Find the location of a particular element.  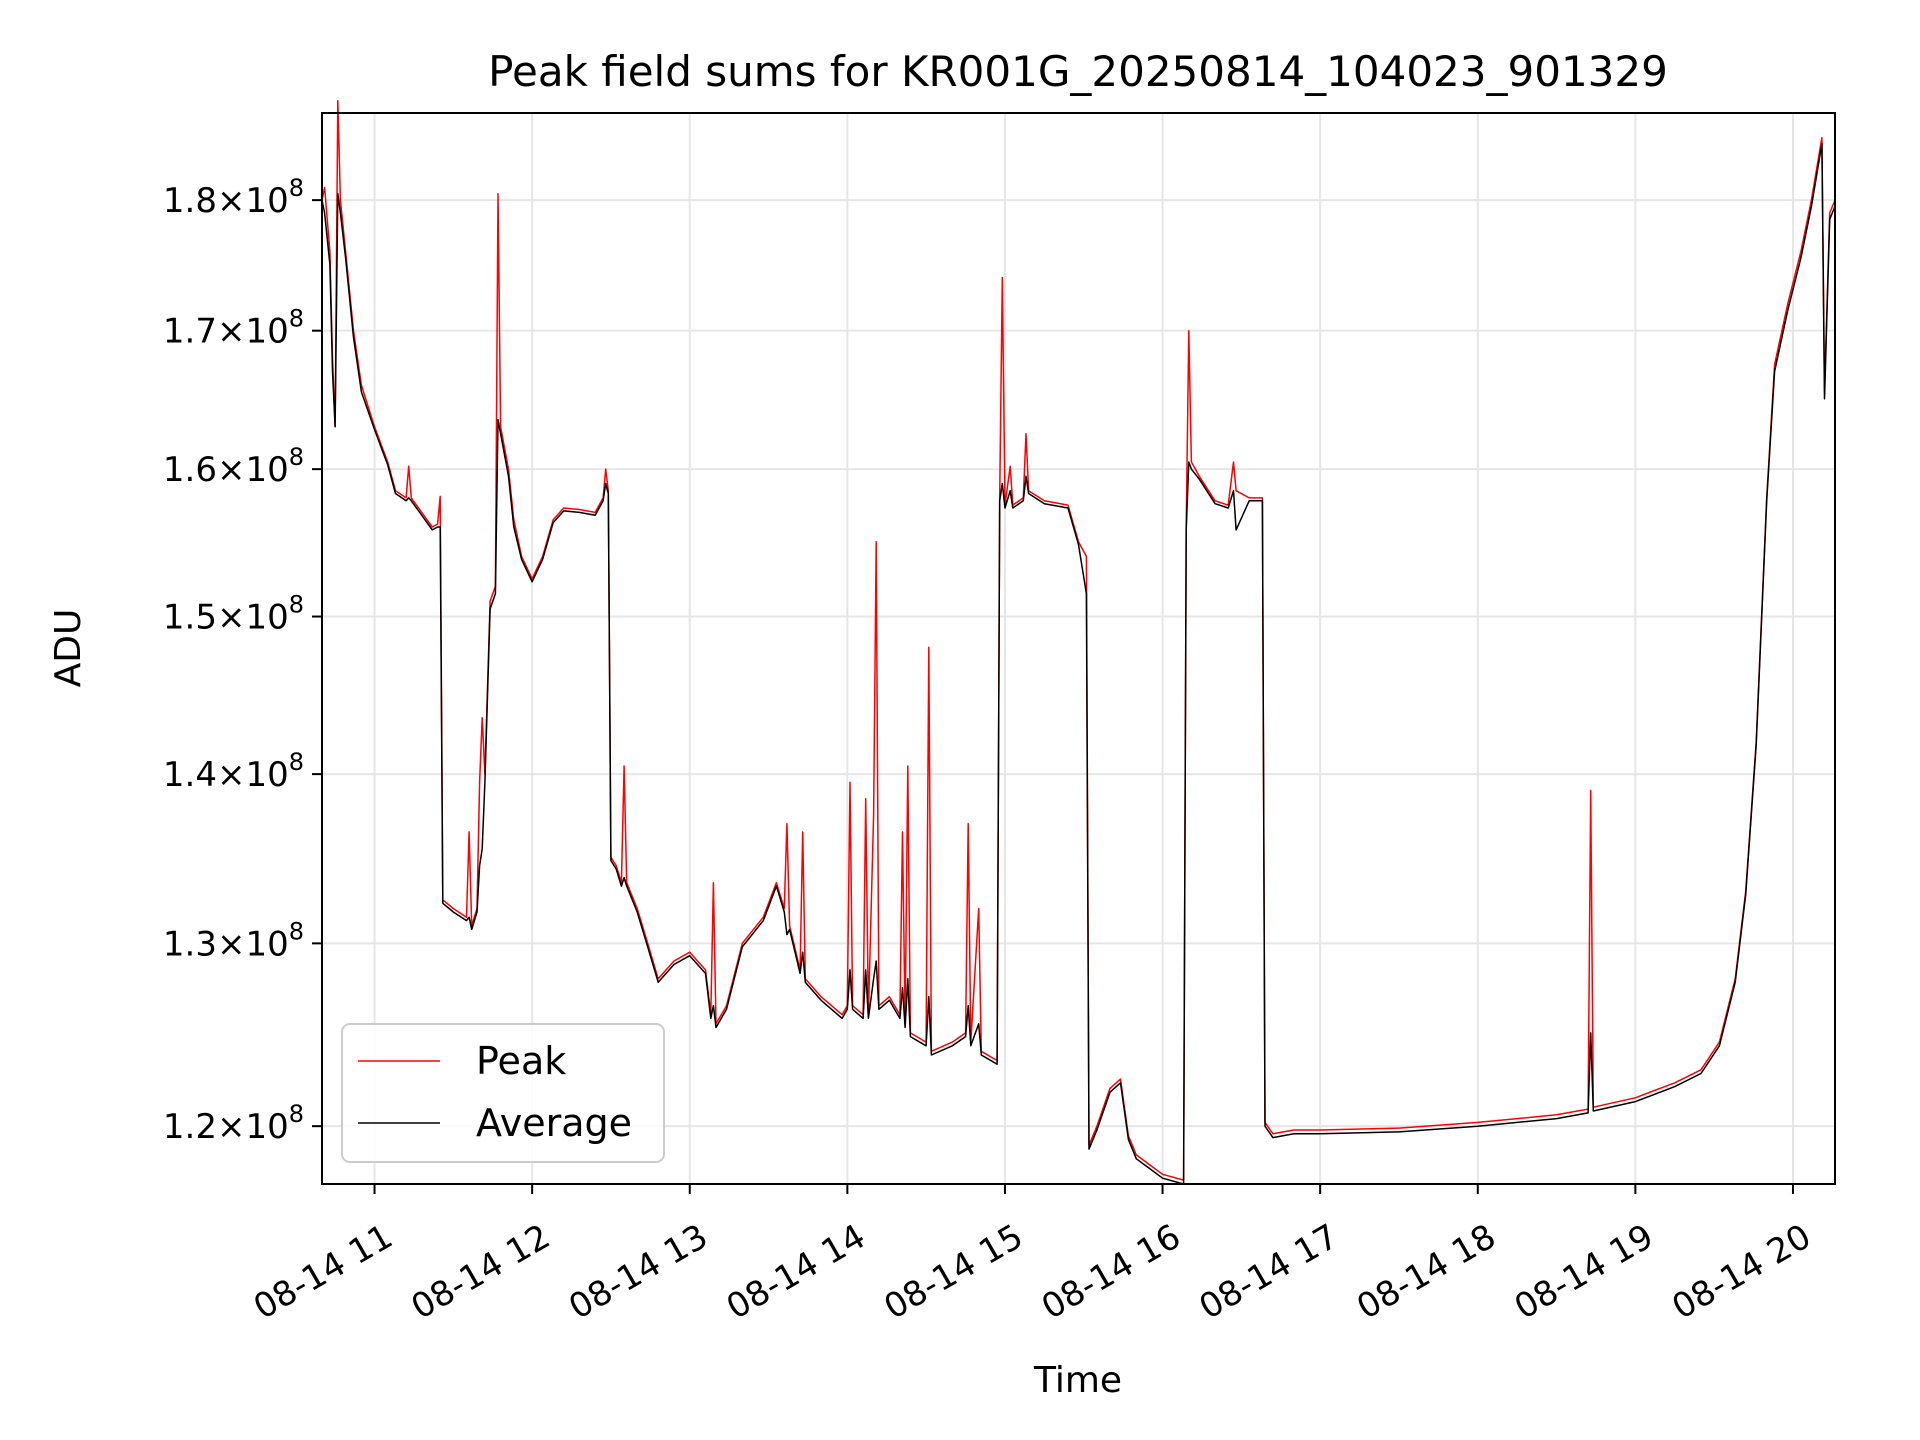

y-tick-label: 1.7×108 is located at coordinates (233, 328).